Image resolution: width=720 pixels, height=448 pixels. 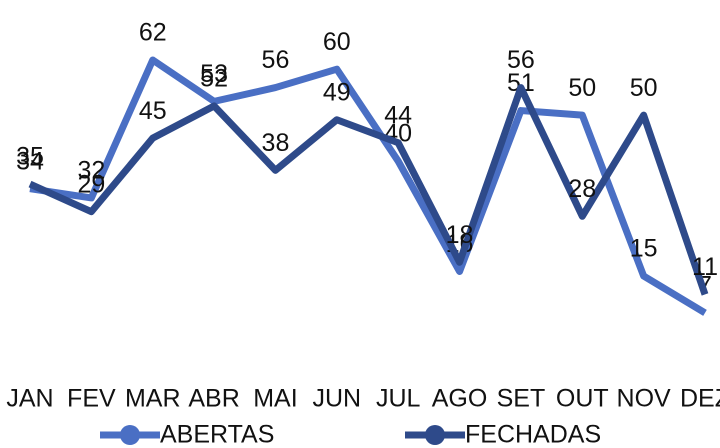 I want to click on x-tick-label: FEV, so click(x=91, y=399).